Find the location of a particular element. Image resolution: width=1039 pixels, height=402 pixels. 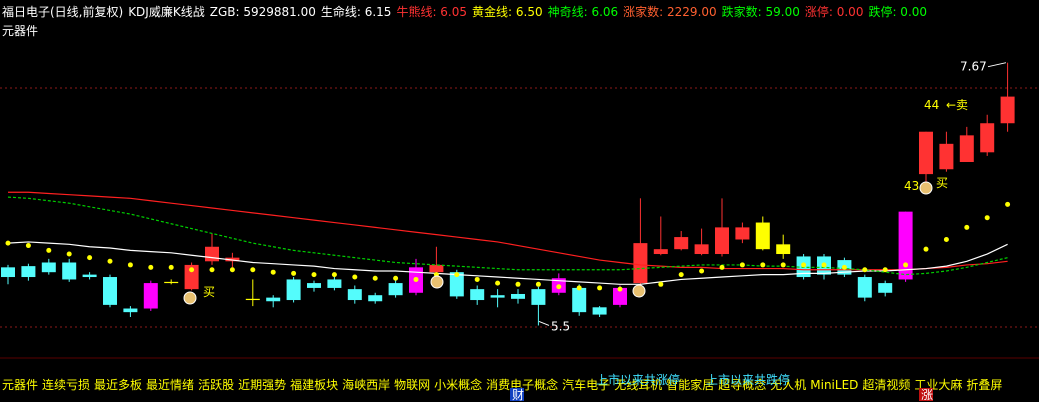

header-item: 生命线: 6.15 is located at coordinates (356, 12).